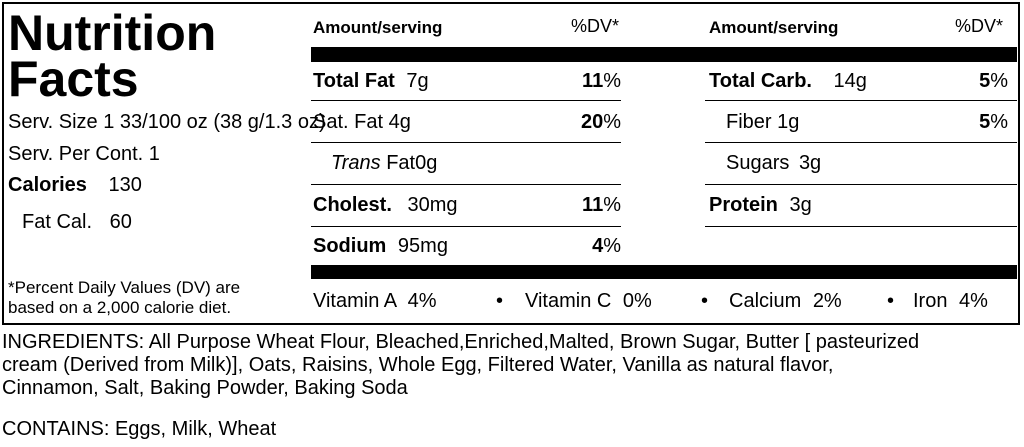  I want to click on total-fat-amount: 7g, so click(417, 81).